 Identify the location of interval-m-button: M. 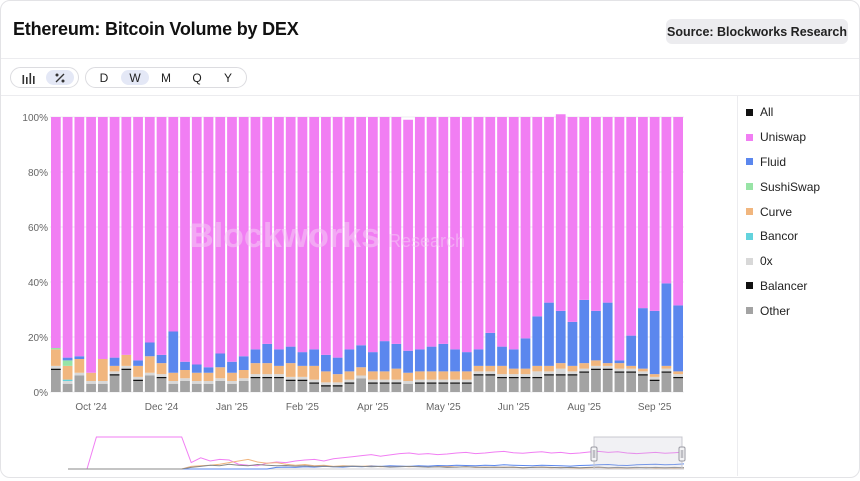
(166, 77).